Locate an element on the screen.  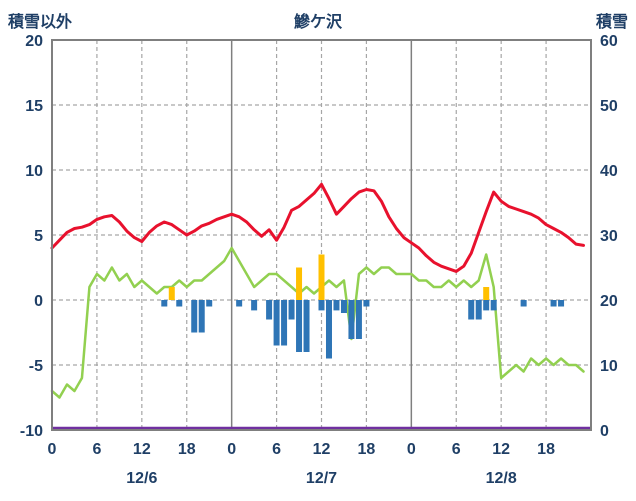
left-tick-label: 5 is located at coordinates (38, 236).